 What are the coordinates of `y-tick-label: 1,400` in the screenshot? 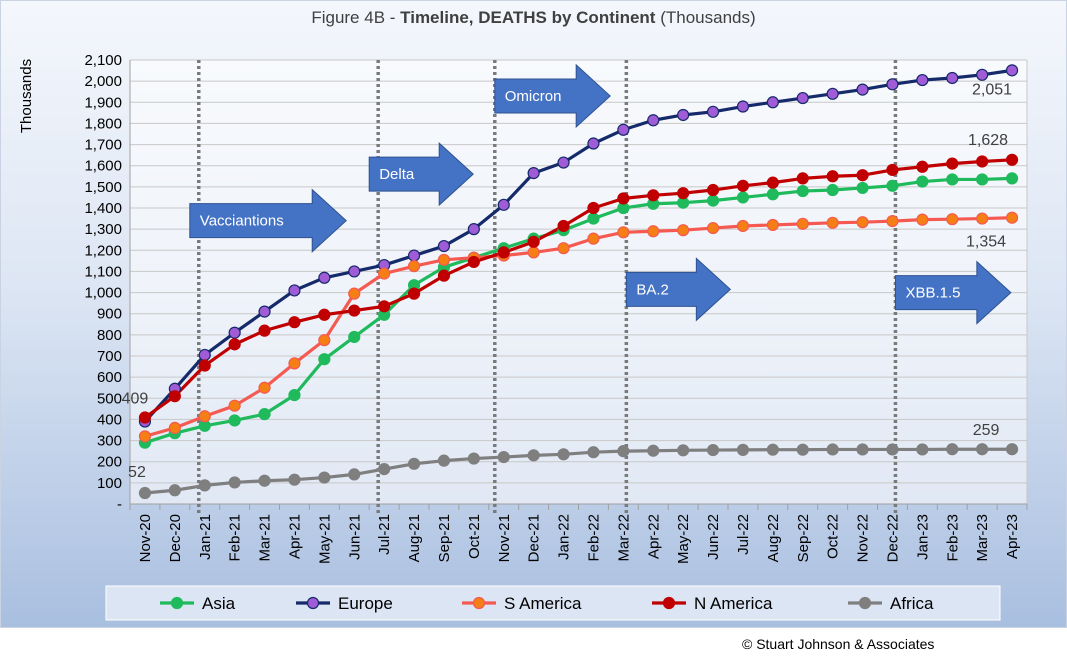 It's located at (103, 208).